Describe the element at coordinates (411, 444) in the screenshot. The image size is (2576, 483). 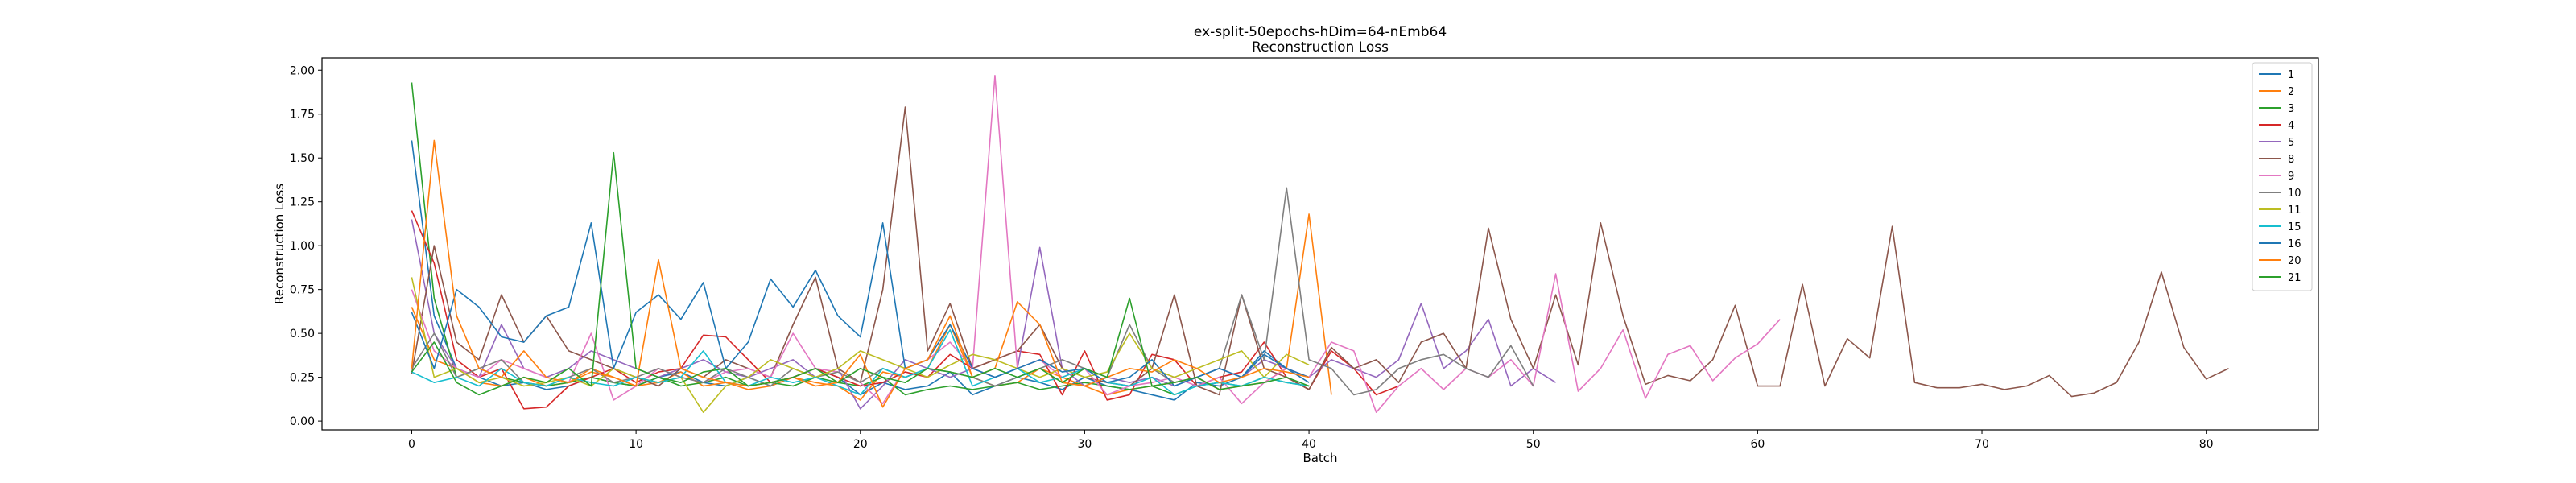
I see `x-tick-label: 0` at that location.